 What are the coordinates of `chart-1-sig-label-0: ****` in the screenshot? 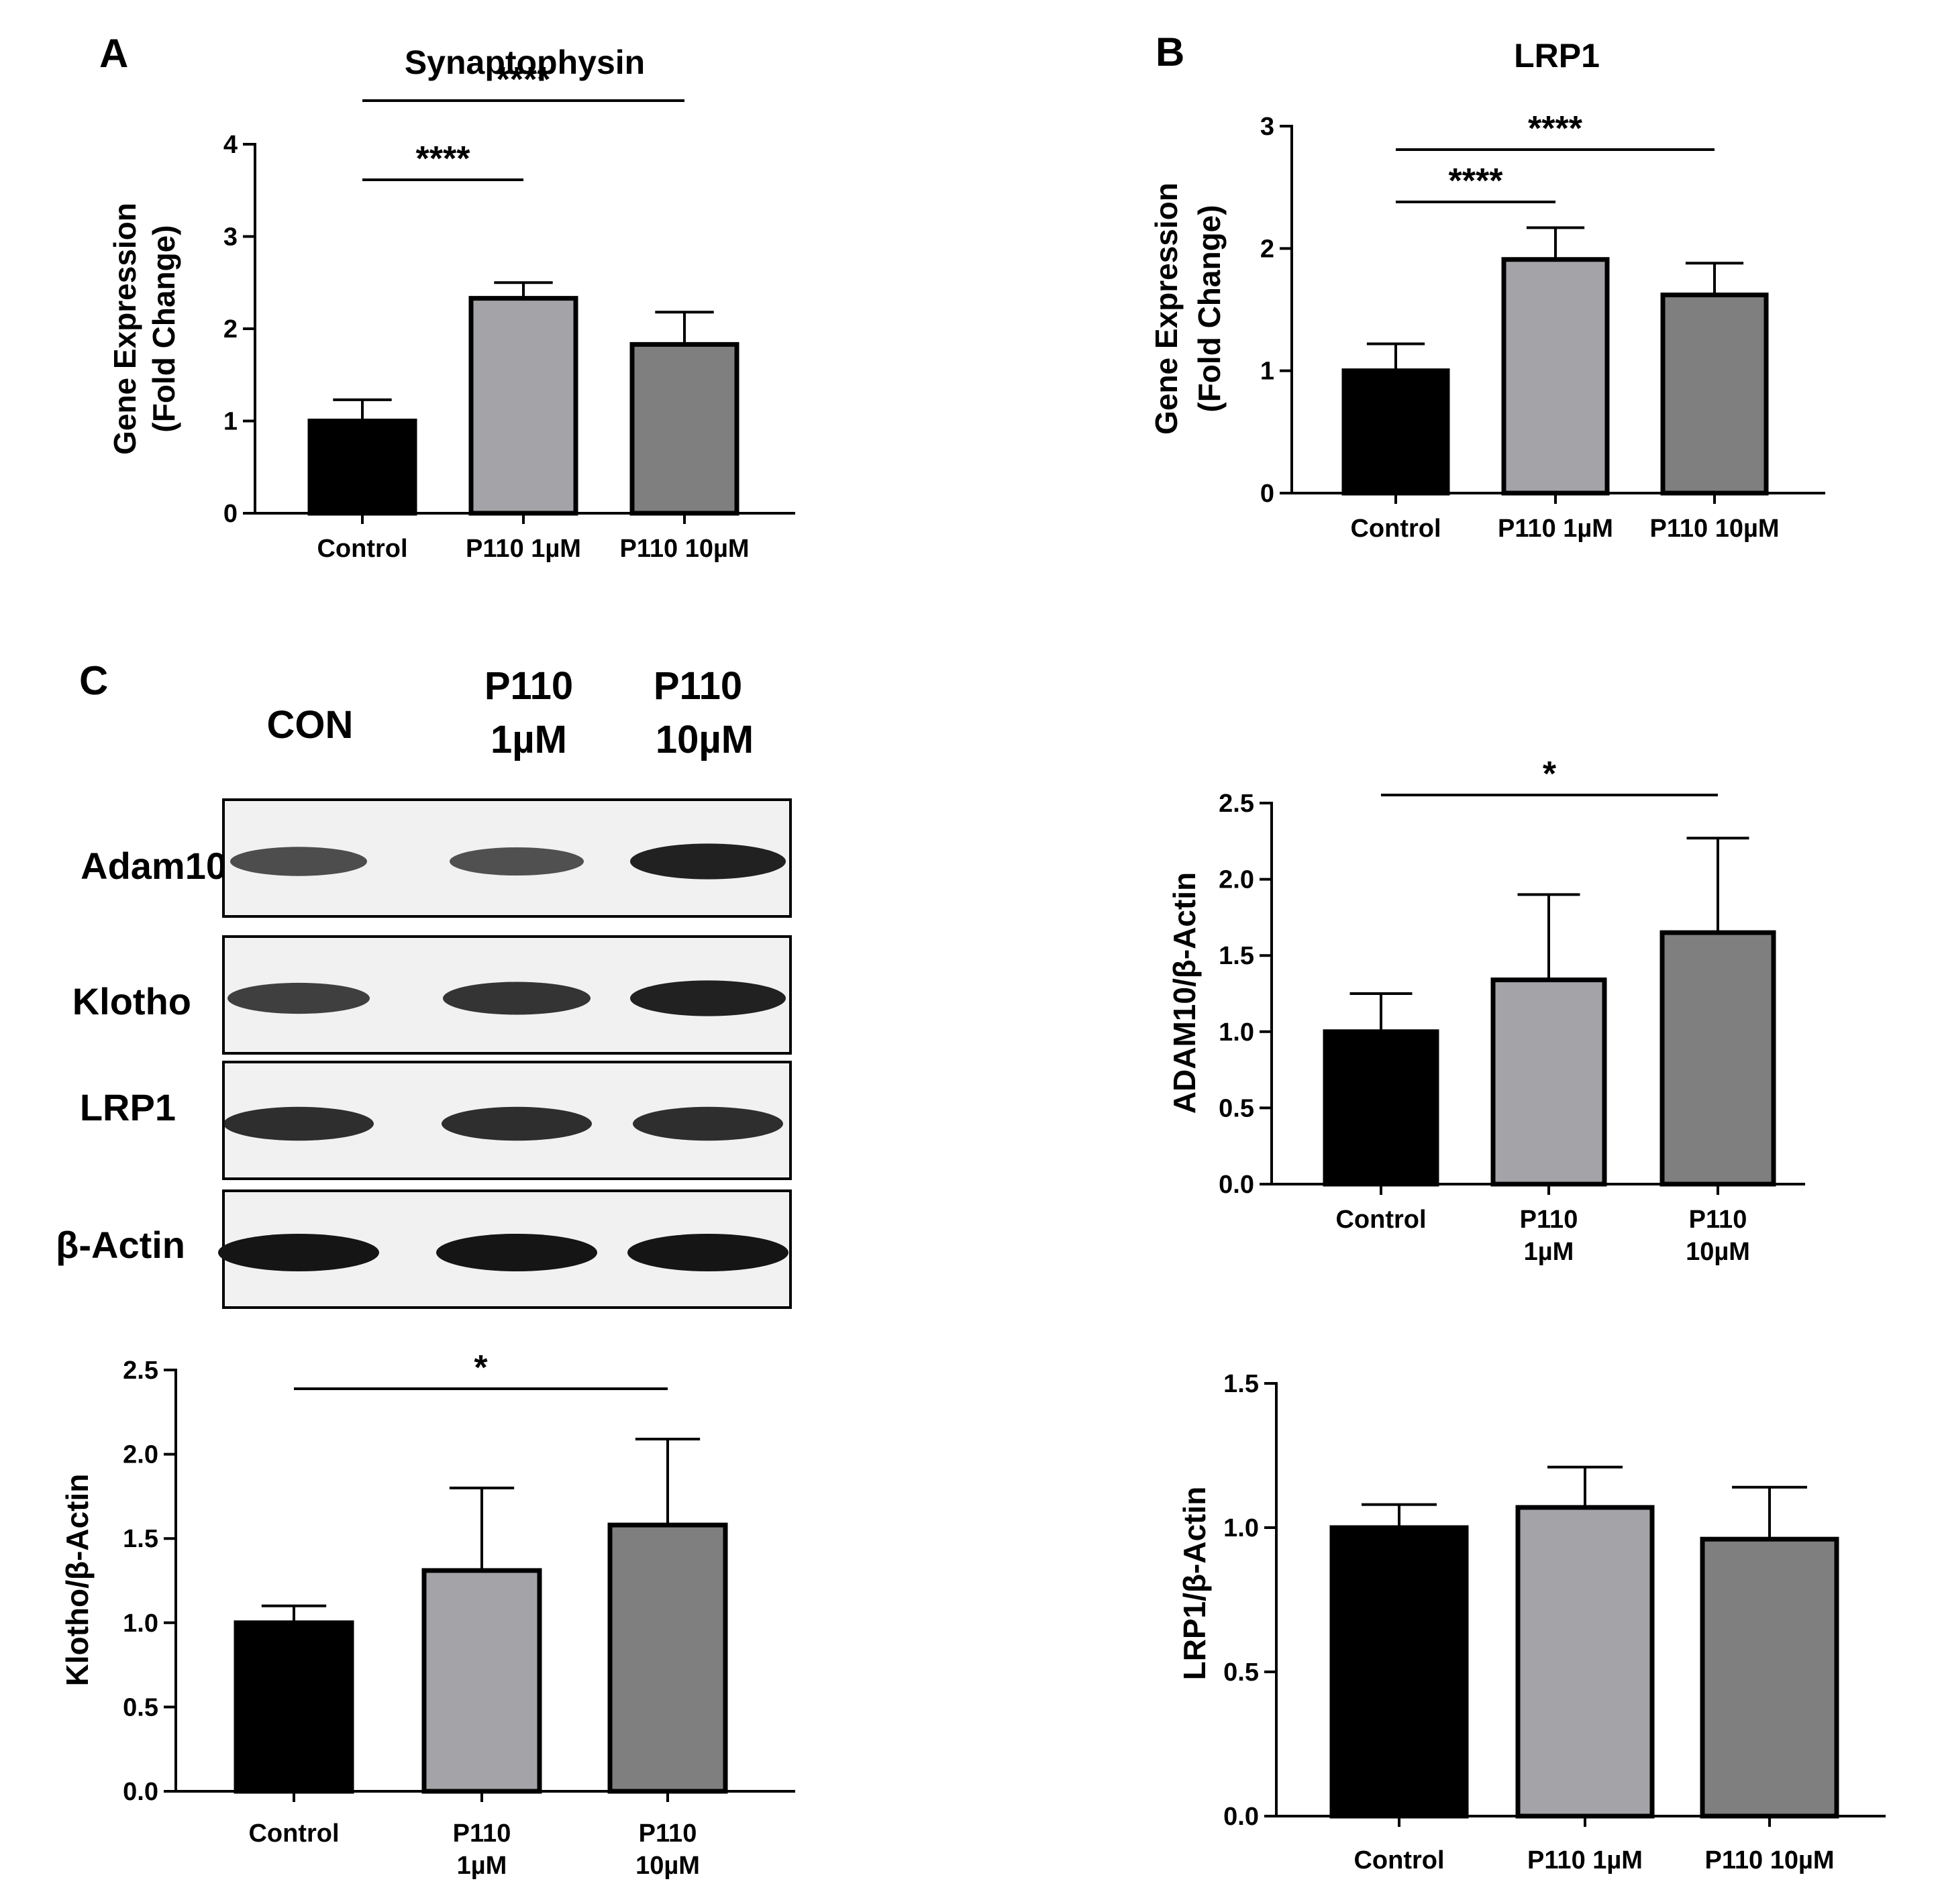 It's located at (1476, 181).